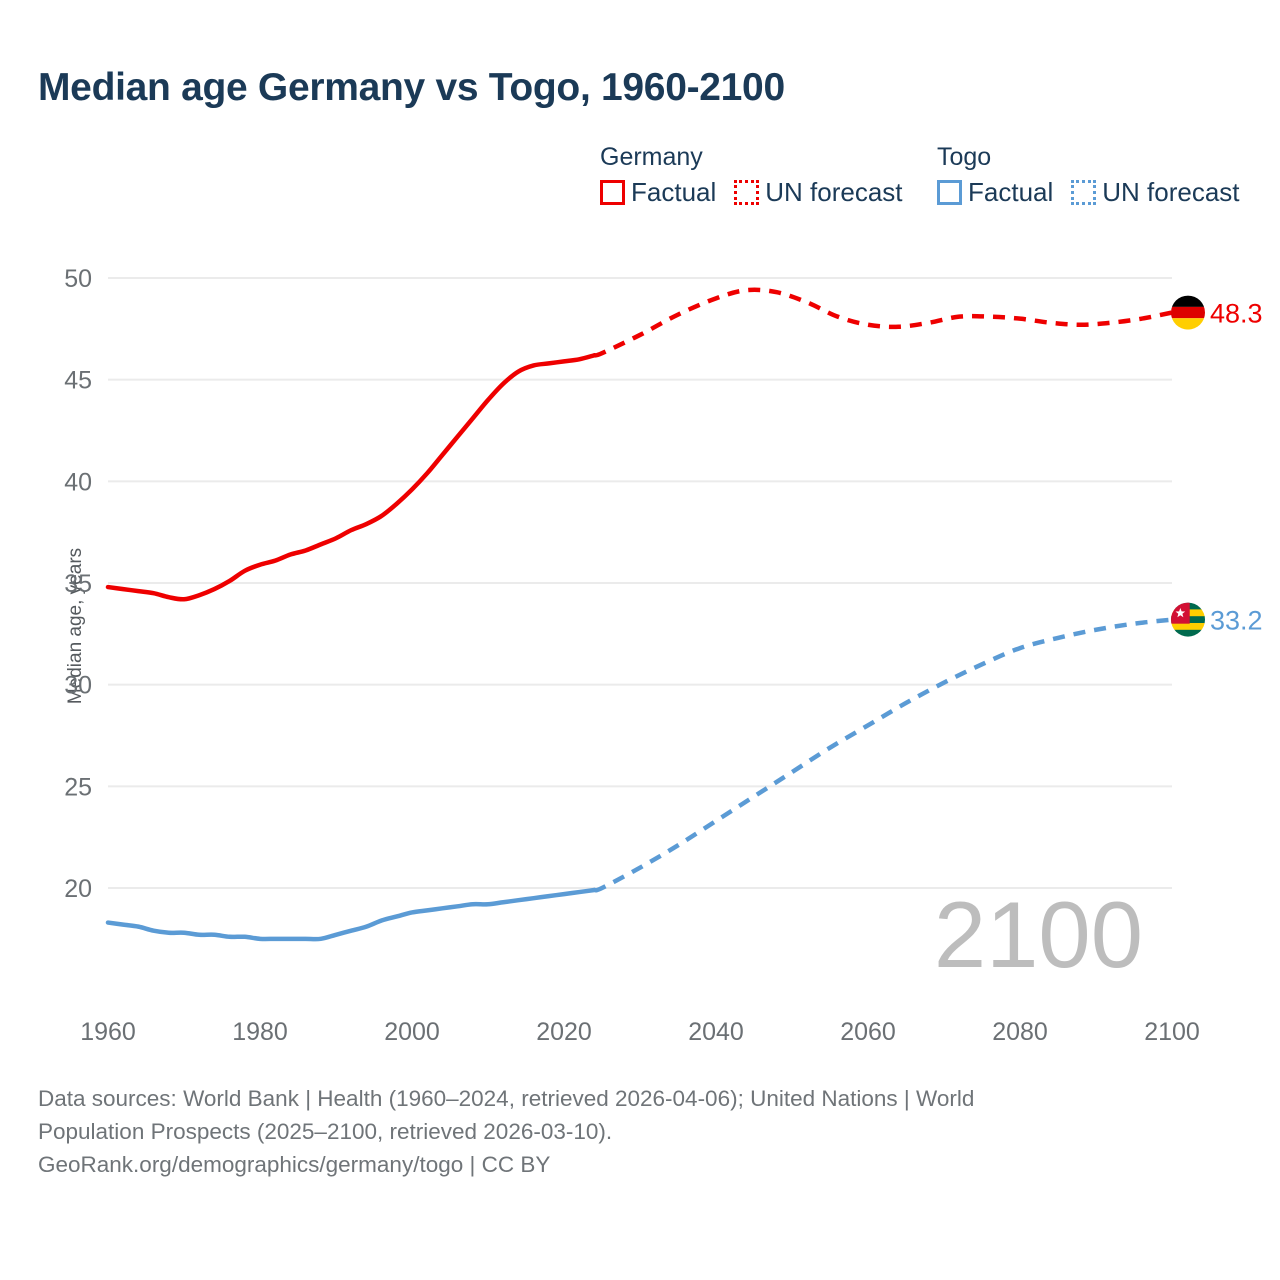 The height and width of the screenshot is (1280, 1280). What do you see at coordinates (108, 1032) in the screenshot?
I see `svg-text: 1960` at bounding box center [108, 1032].